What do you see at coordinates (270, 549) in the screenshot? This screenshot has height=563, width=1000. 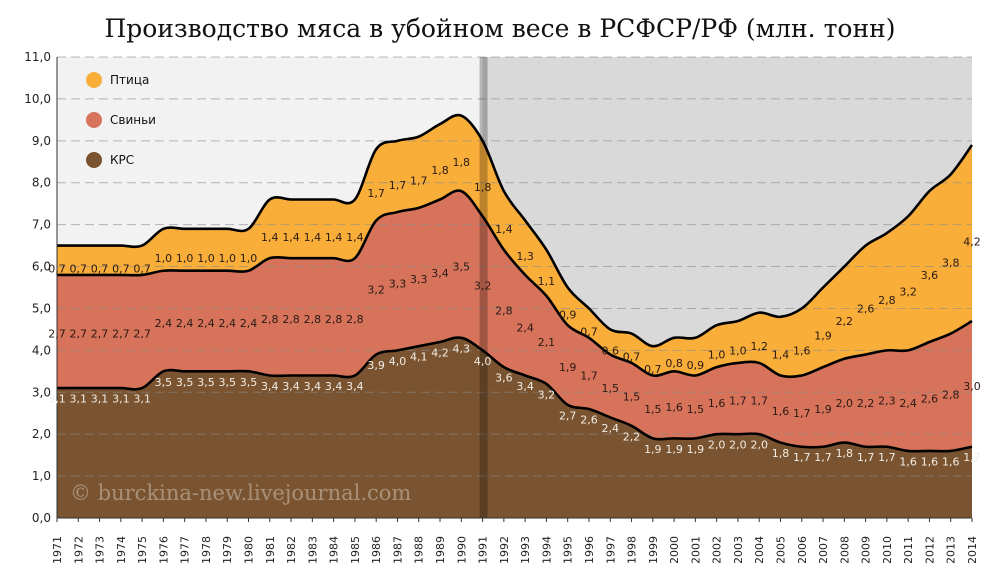 I see `x-tick-label: 1981` at bounding box center [270, 549].